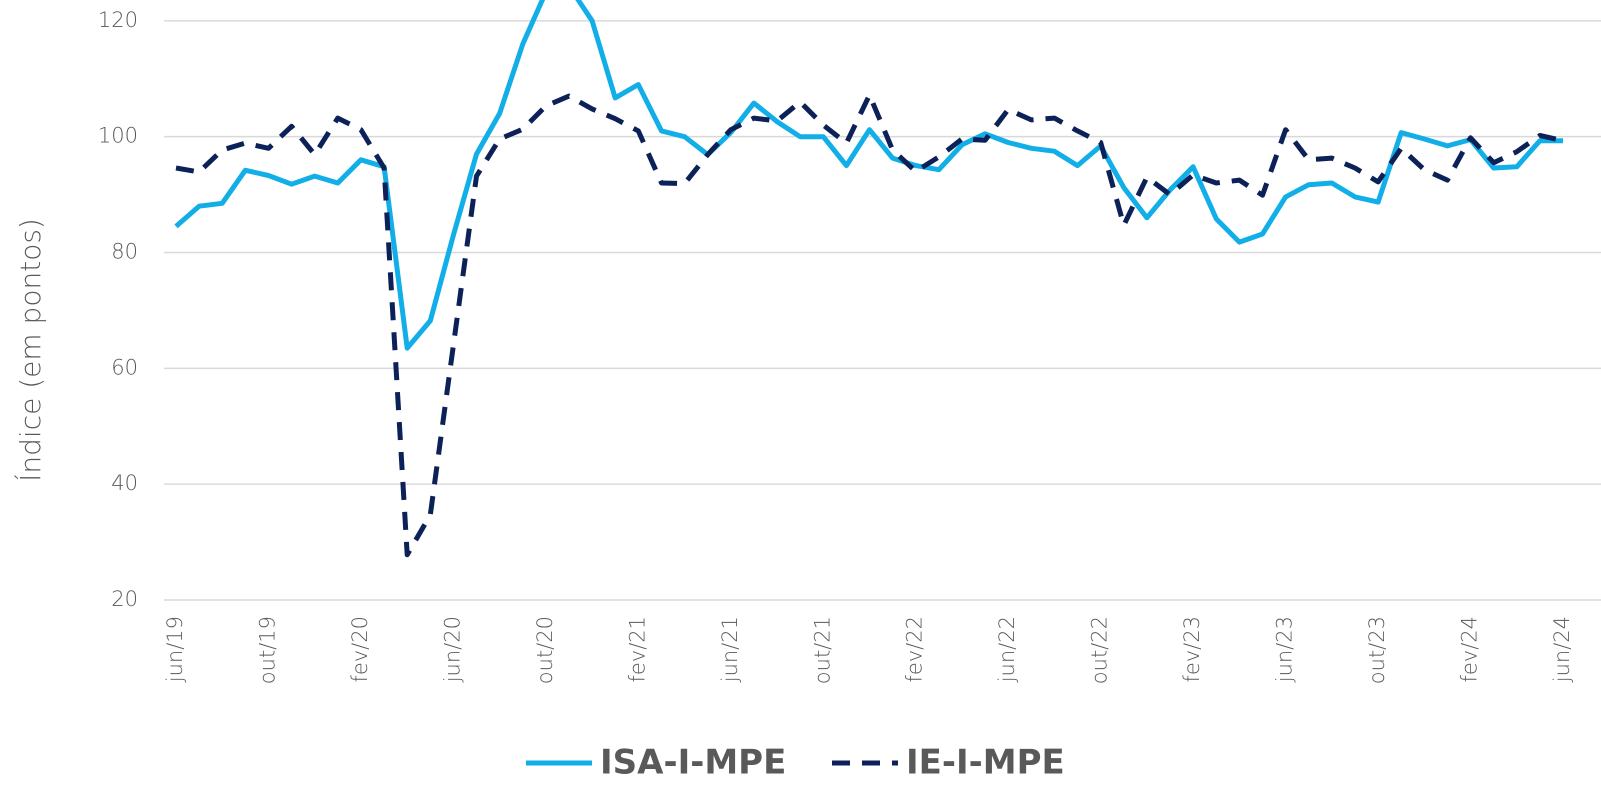  Describe the element at coordinates (452, 649) in the screenshot. I see `x-tick-label: jun/20` at that location.